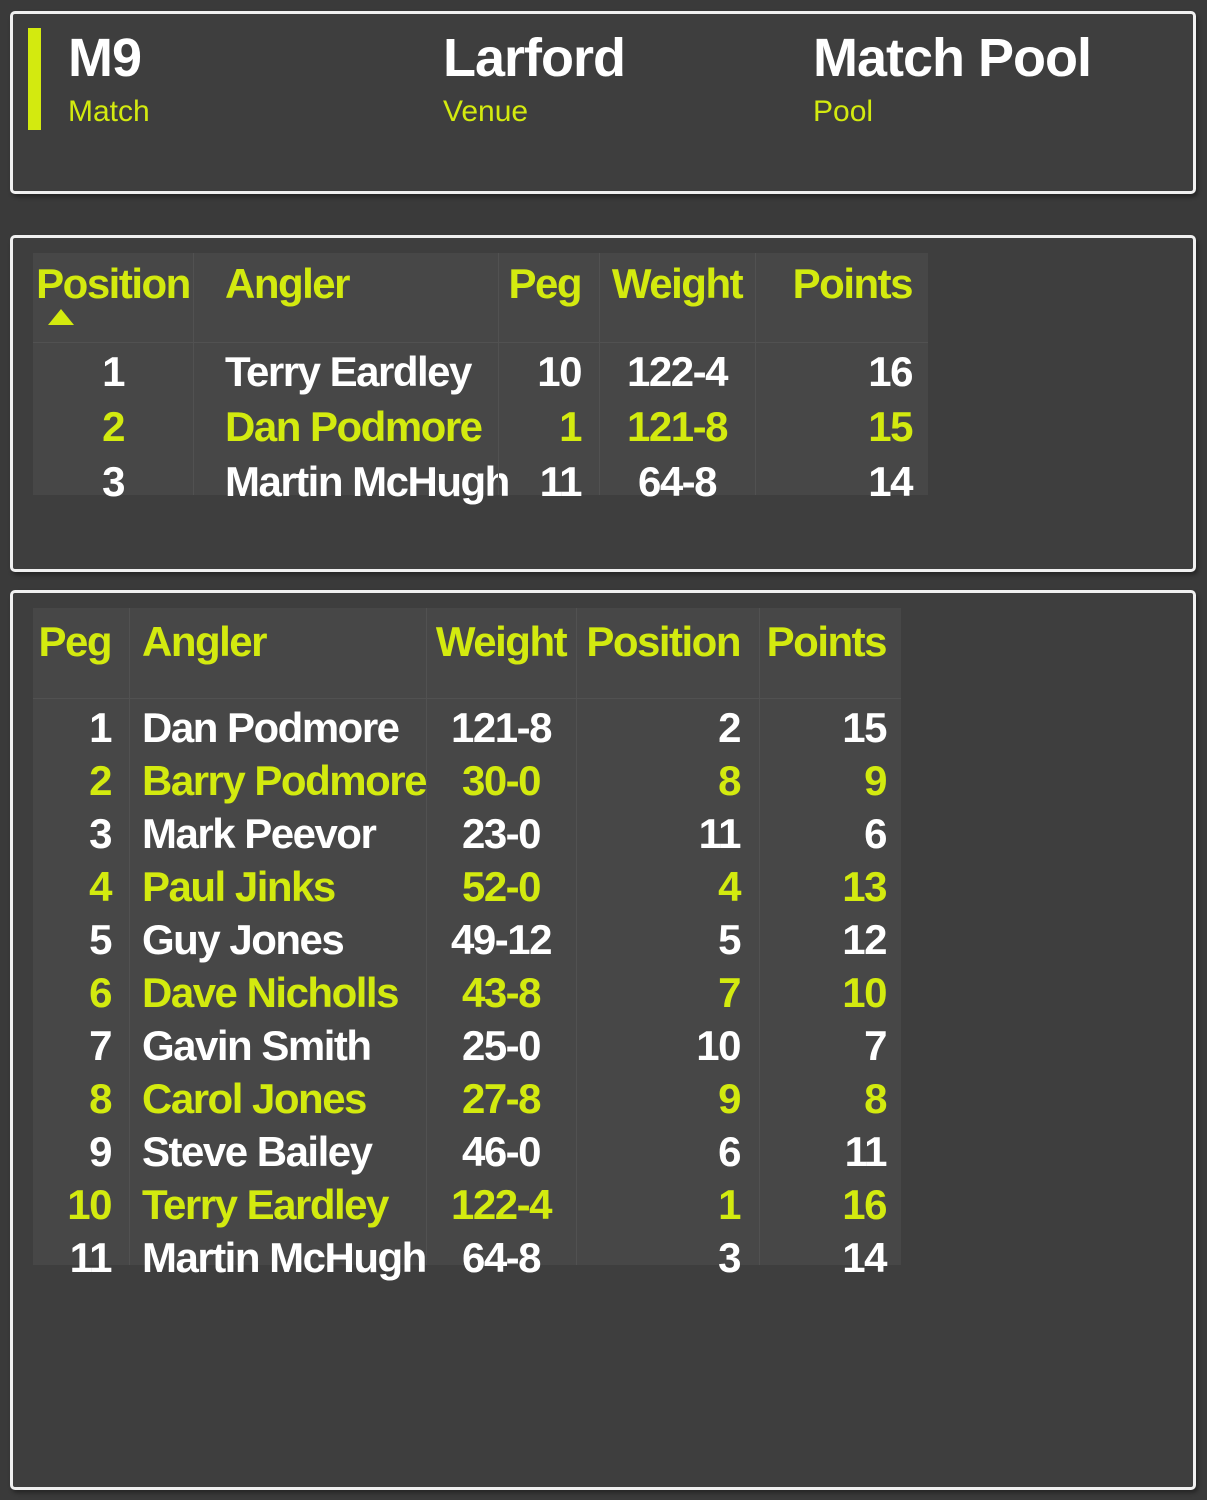 This screenshot has width=1207, height=1500. I want to click on cell-peg: 8, so click(100, 1098).